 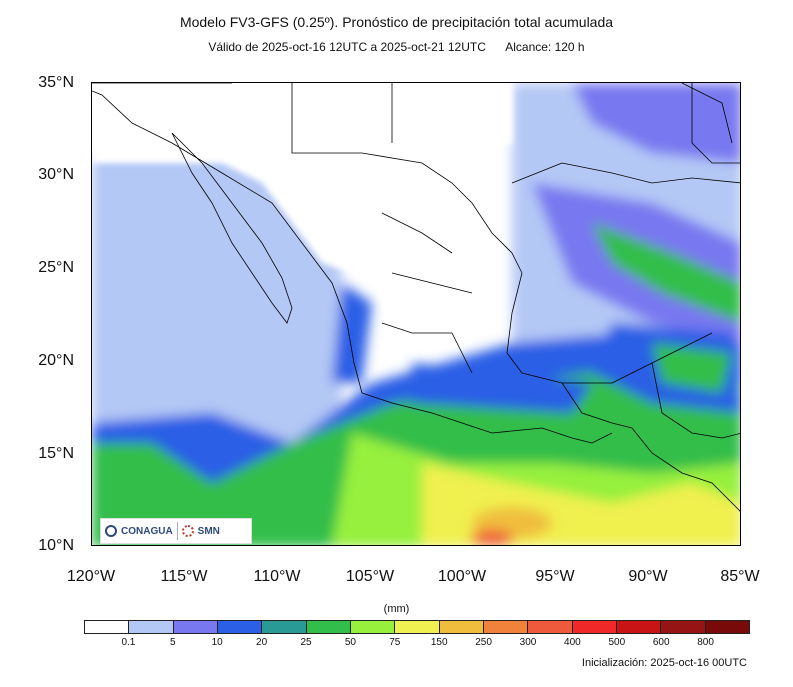 I want to click on lat-label: 25°N, so click(x=56, y=267).